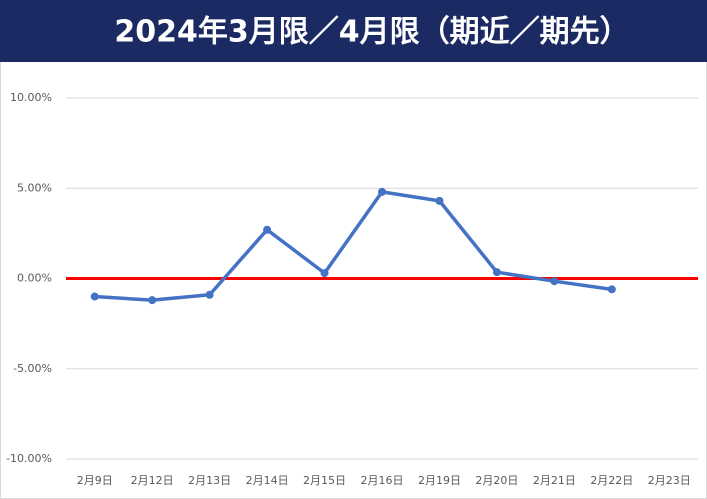 The width and height of the screenshot is (707, 499). Describe the element at coordinates (371, 32) in the screenshot. I see `chart-title: 2024年3月限／4月限（期近／期先）` at that location.